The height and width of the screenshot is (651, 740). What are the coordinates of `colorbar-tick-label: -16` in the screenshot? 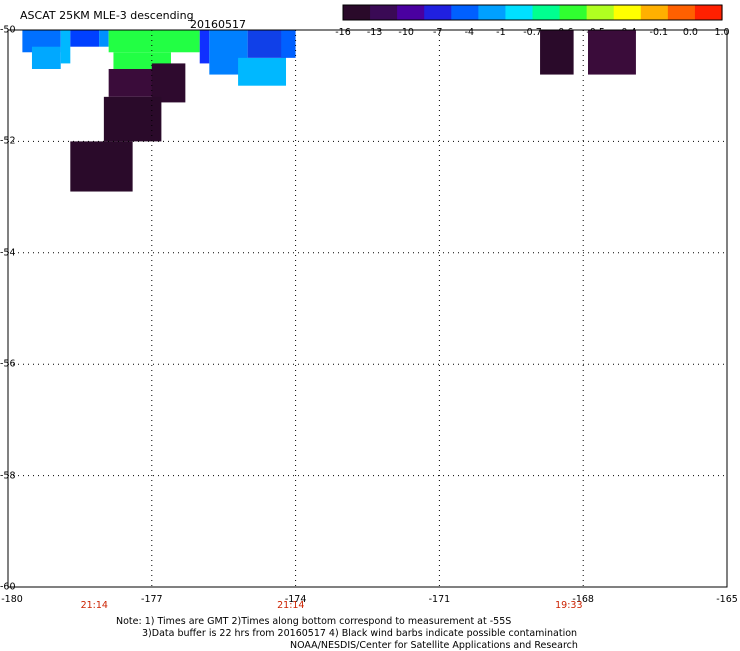 It's located at (343, 32).